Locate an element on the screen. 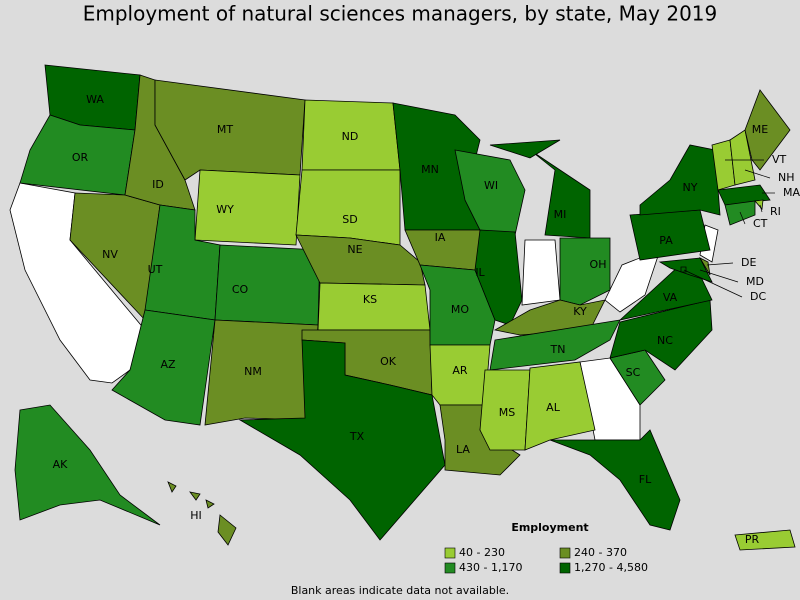  legend-title: Employment is located at coordinates (549, 527).